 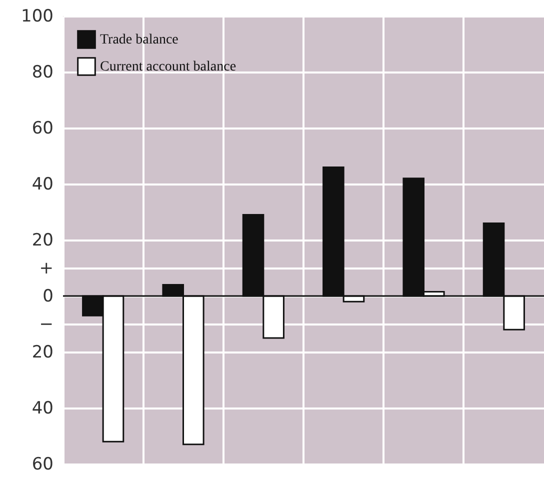 I want to click on y-tick-label: 80, so click(x=43, y=72).